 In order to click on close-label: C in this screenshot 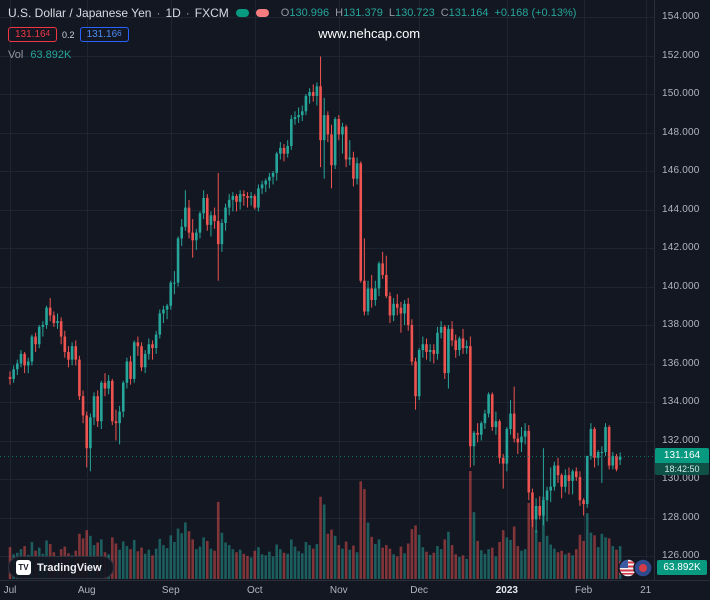, I will do `click(444, 13)`.